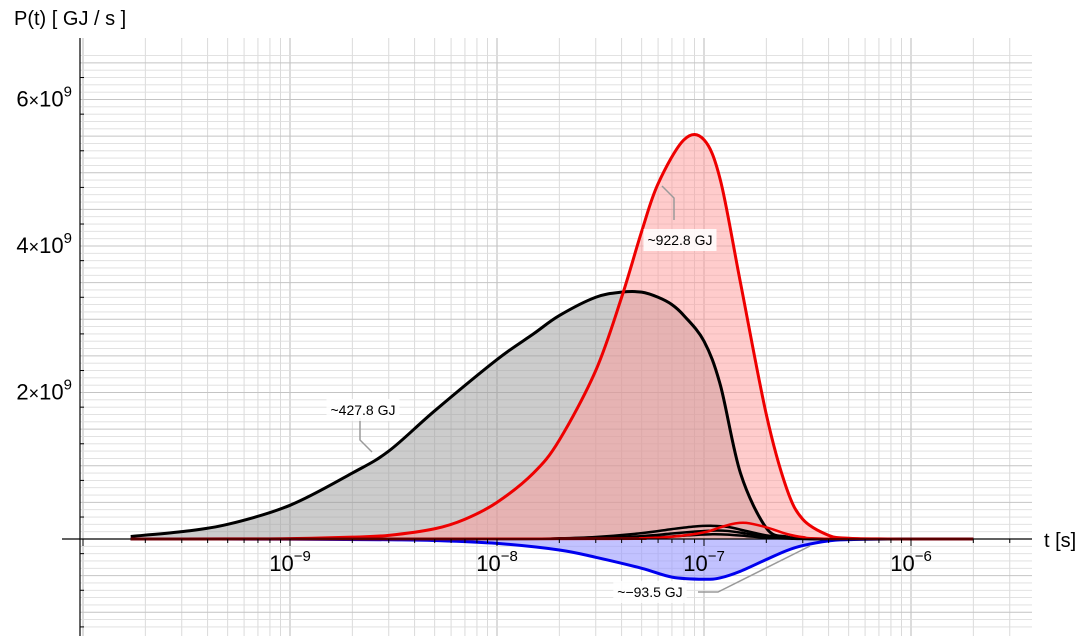  I want to click on callout-2: ~−93.5 GJ, so click(712, 574).